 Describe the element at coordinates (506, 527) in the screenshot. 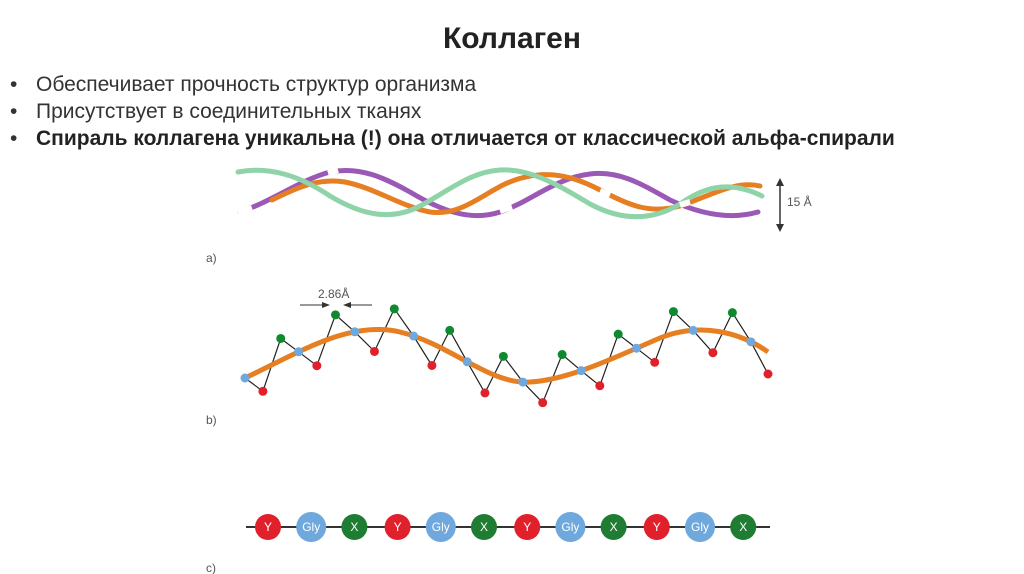

I see `residue-sequence: Y Gly X Y Gly X Y Gly X Y Gly X` at that location.